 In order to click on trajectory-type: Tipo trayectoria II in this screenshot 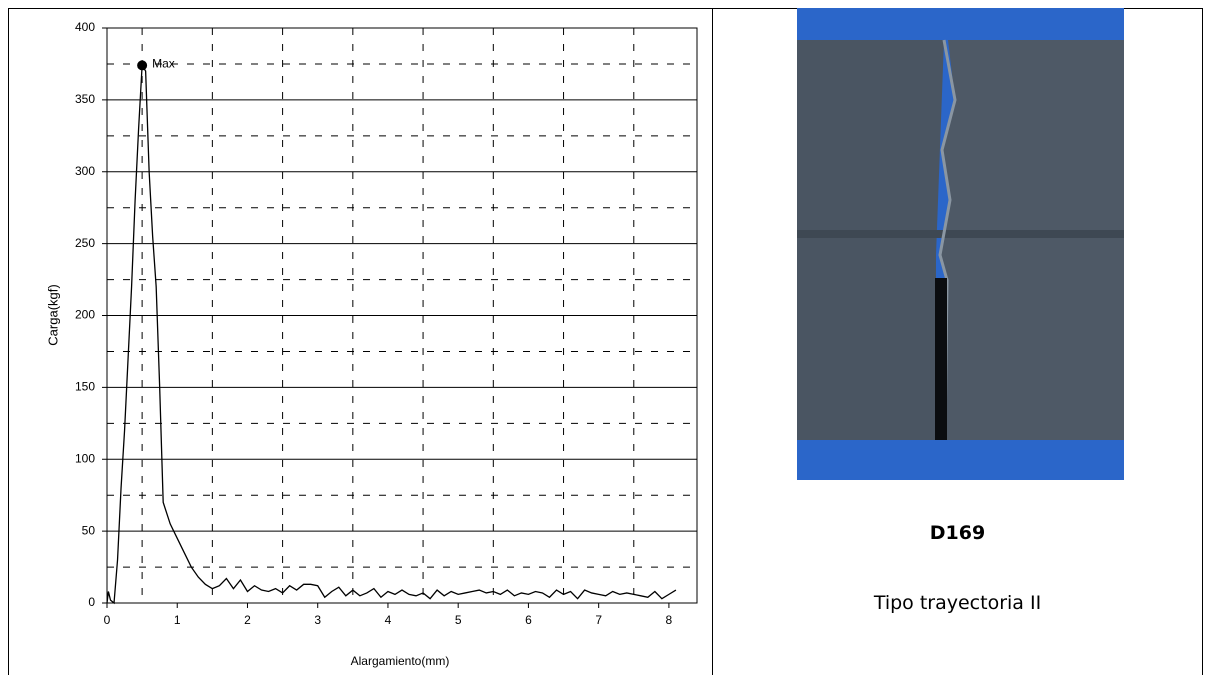, I will do `click(957, 603)`.